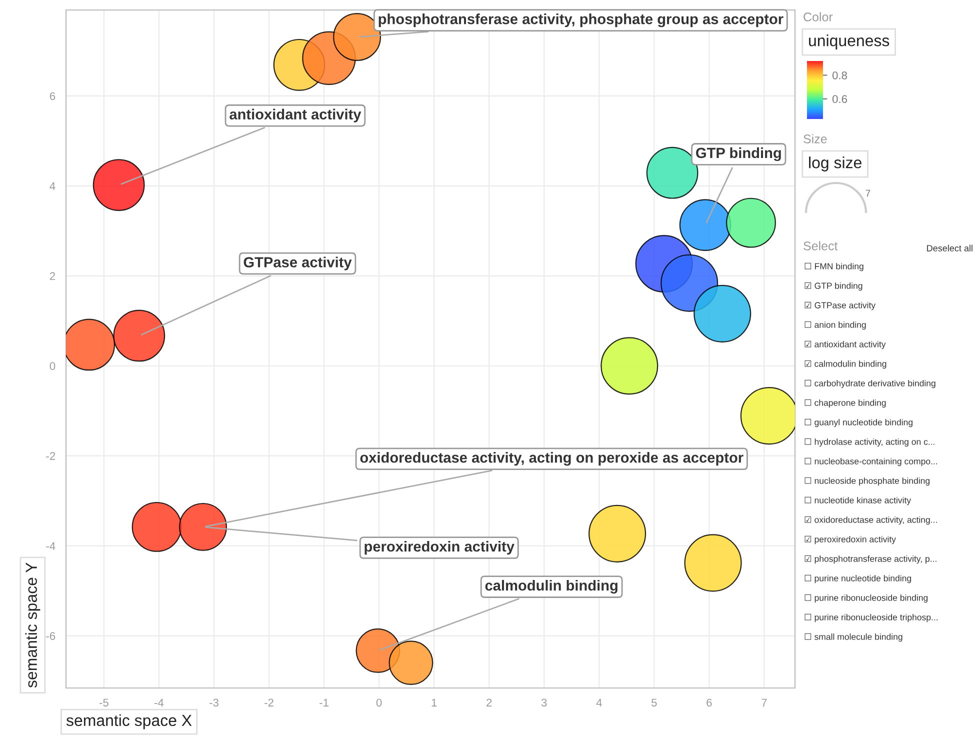 This screenshot has width=975, height=744. What do you see at coordinates (298, 263) in the screenshot?
I see `annotation: GTPase activity` at bounding box center [298, 263].